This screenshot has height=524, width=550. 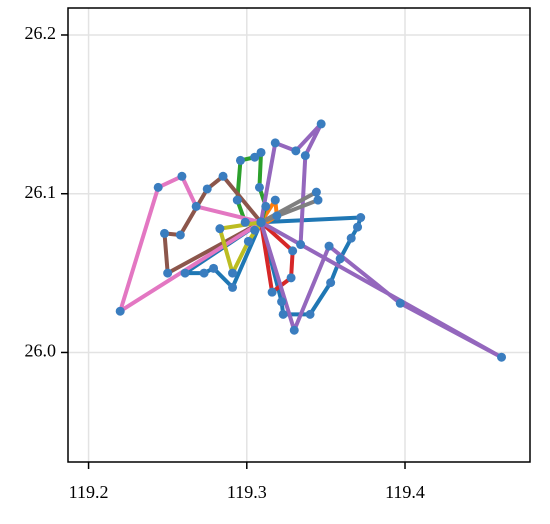 What do you see at coordinates (405, 492) in the screenshot?
I see `x-tick-label: 119.4` at bounding box center [405, 492].